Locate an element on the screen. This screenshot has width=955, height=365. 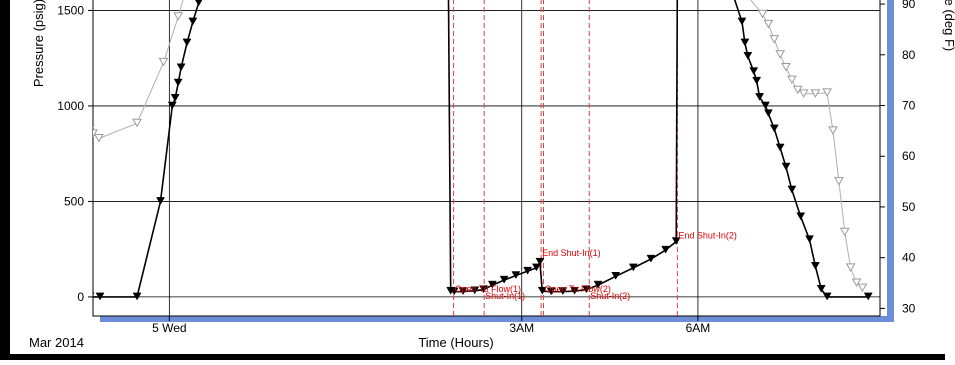
y-left-tick-label: 0 is located at coordinates (80, 297).